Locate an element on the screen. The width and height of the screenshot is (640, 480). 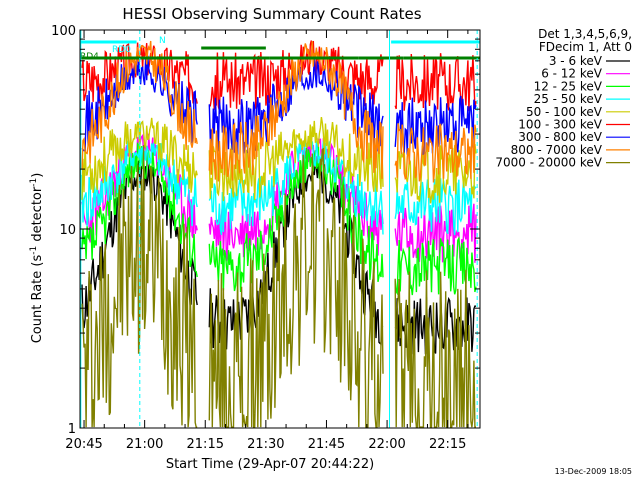
x-axis-label: Start Time (29-Apr-07 20:44:22) is located at coordinates (270, 464).